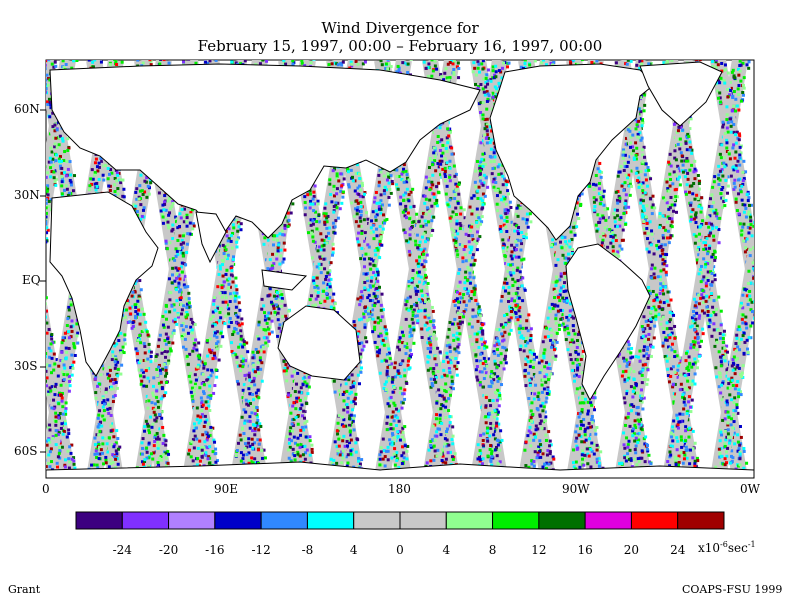 The height and width of the screenshot is (600, 800). What do you see at coordinates (678, 550) in the screenshot?
I see `colorbar-tick-label: 24` at bounding box center [678, 550].